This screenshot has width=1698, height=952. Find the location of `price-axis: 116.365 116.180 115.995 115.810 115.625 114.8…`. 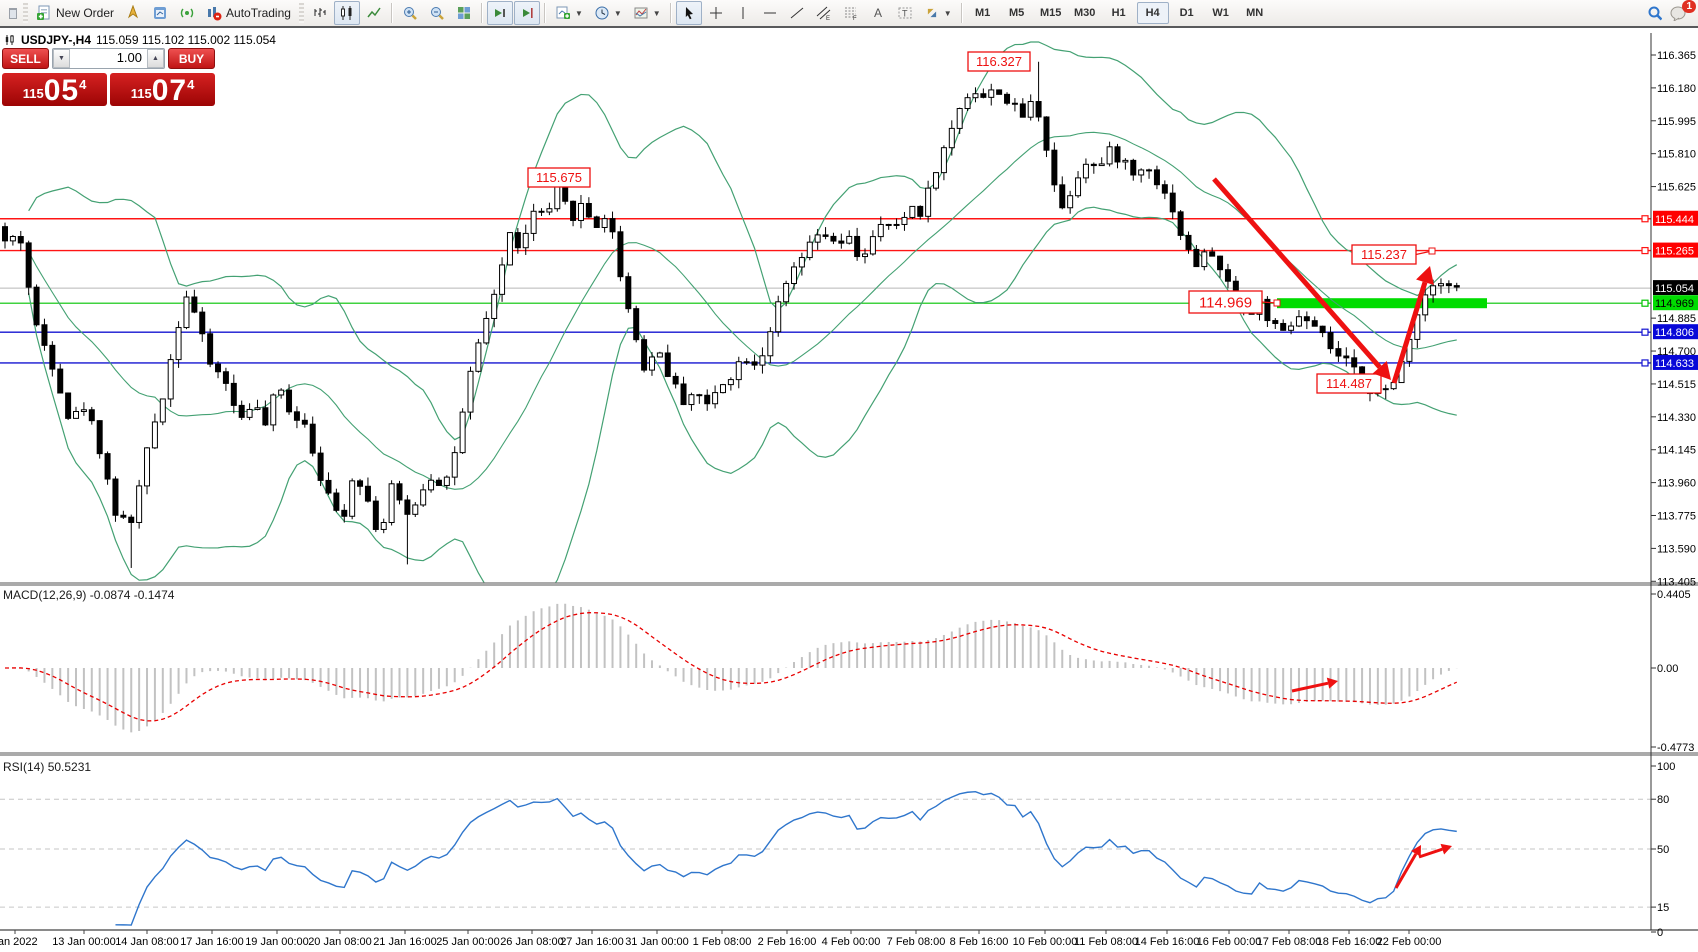

price-axis: 116.365 116.180 115.995 115.810 115.625 114.8… is located at coordinates (1674, 319).